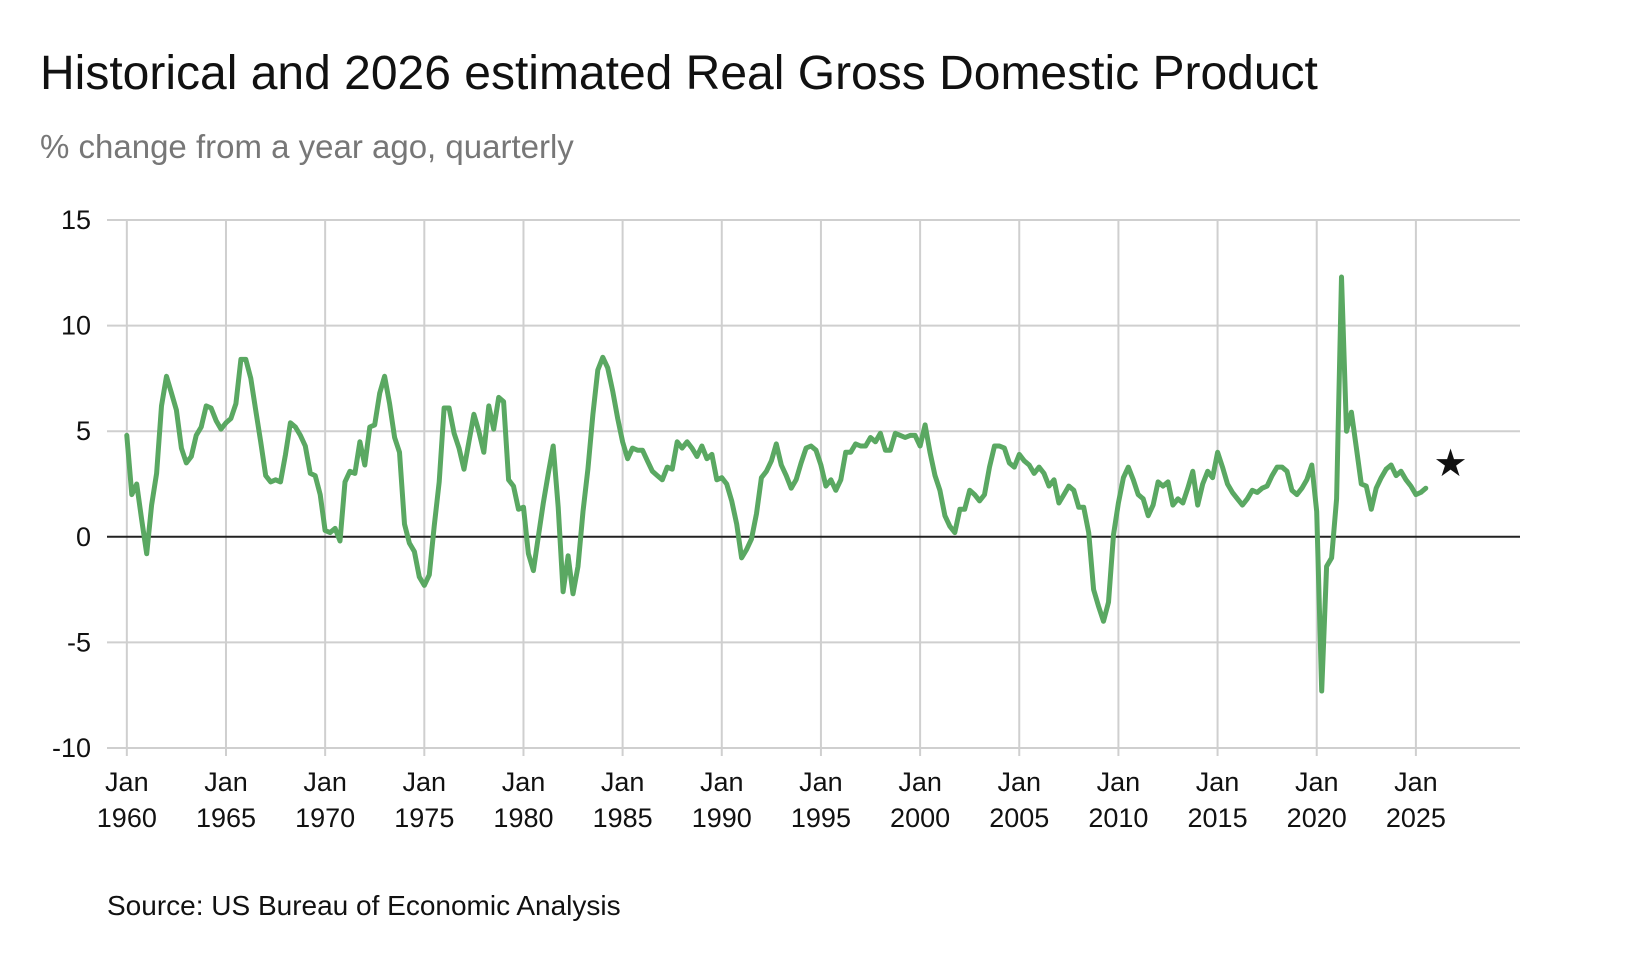 Image resolution: width=1644 pixels, height=964 pixels. I want to click on x-tick-label-year: 1965, so click(226, 818).